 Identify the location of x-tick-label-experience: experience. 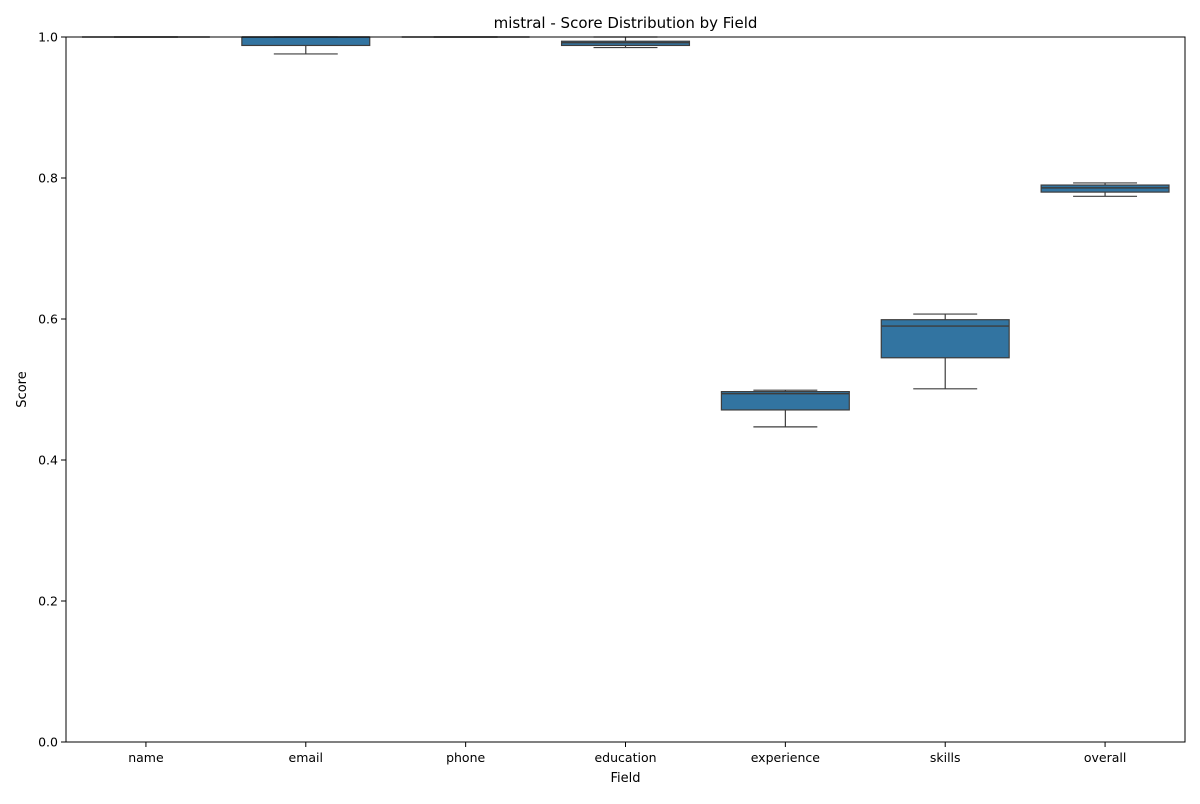
(786, 757).